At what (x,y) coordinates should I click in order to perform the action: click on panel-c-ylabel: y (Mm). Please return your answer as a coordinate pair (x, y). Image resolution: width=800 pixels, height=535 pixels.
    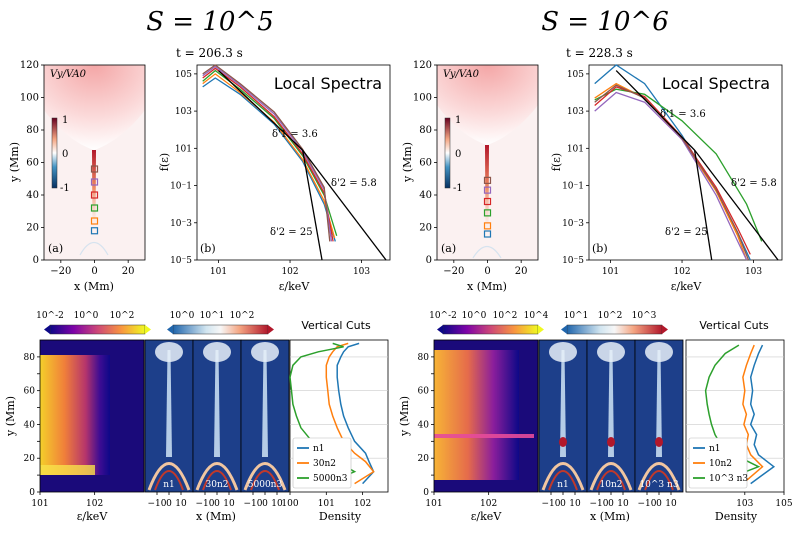
    Looking at the image, I should click on (407, 162).